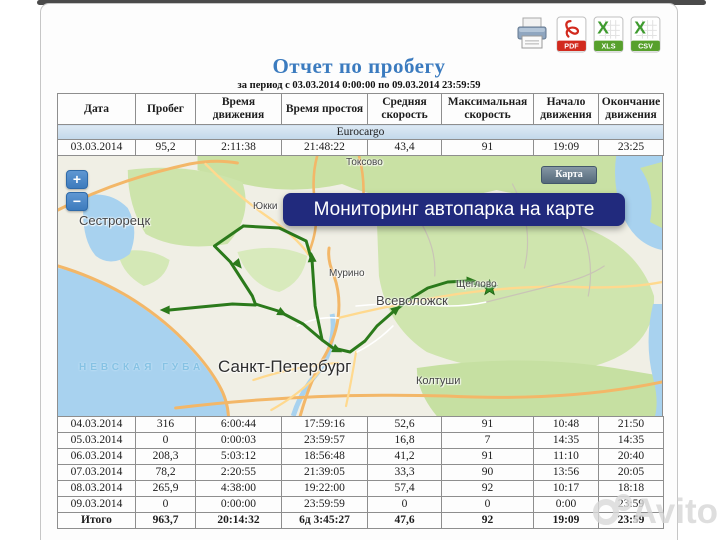 This screenshot has height=540, width=720. I want to click on table-cell: 5:03:12, so click(238, 456).